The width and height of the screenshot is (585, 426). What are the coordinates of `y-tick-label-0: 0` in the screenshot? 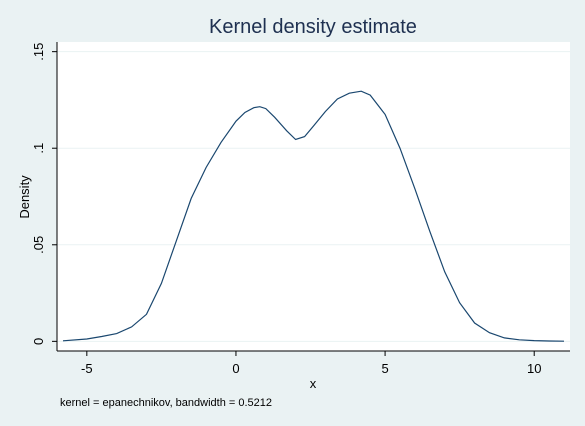 It's located at (38, 341).